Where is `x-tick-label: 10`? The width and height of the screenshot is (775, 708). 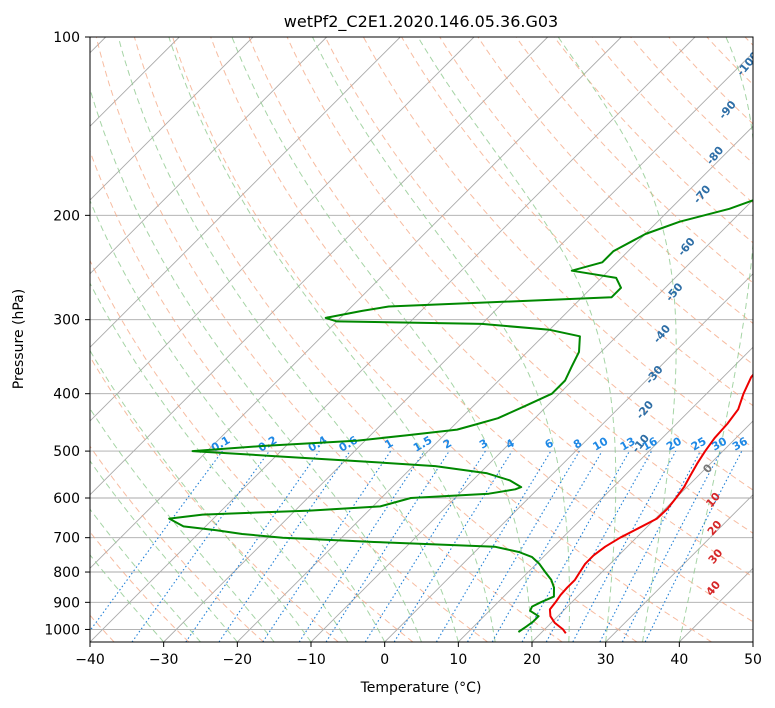 x-tick-label: 10 is located at coordinates (458, 660).